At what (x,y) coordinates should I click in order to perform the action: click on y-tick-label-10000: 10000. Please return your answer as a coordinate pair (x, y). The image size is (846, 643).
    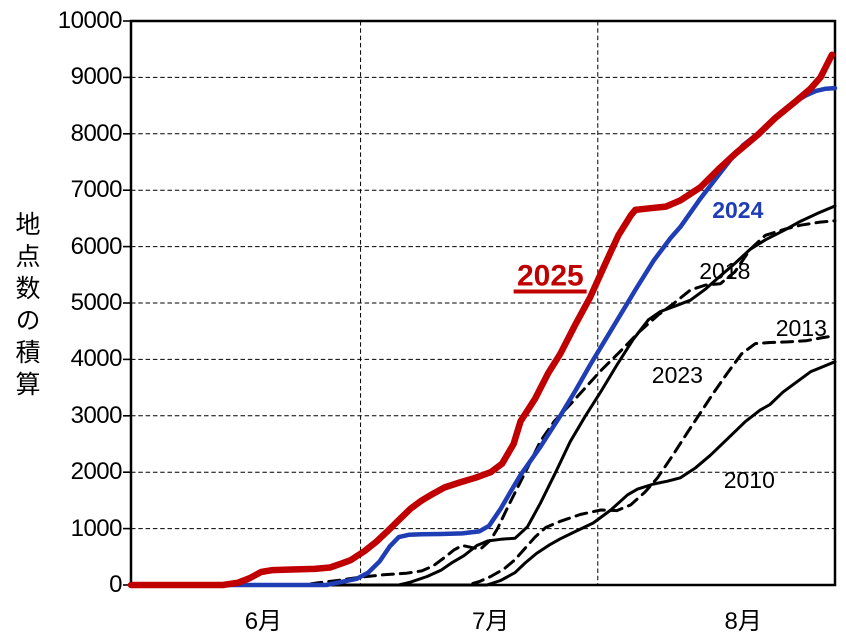
    Looking at the image, I should click on (90, 20).